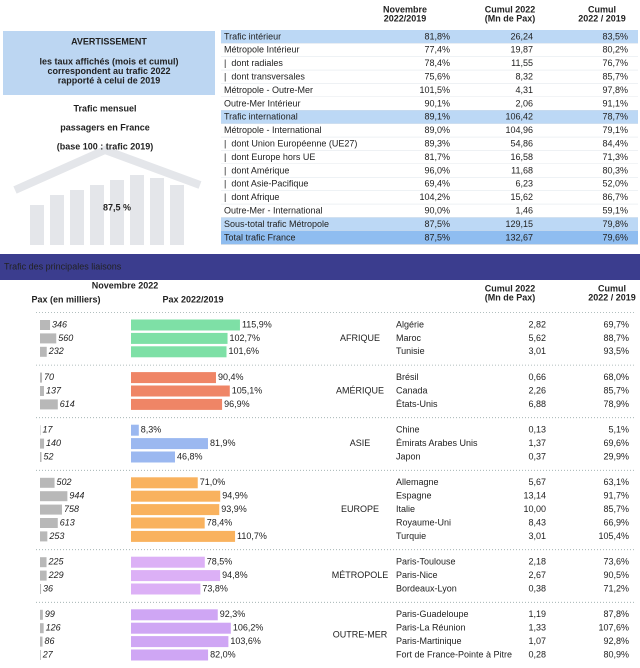 This screenshot has height=668, width=640. I want to click on route-cumul: 2,18, so click(537, 562).